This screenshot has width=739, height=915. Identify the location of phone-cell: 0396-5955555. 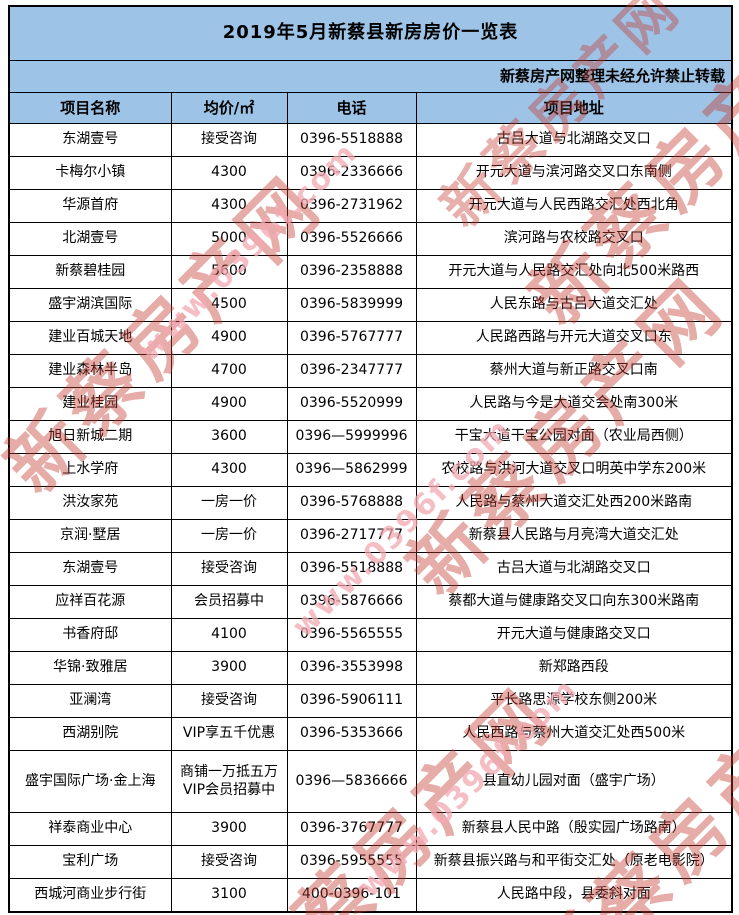
(351, 862).